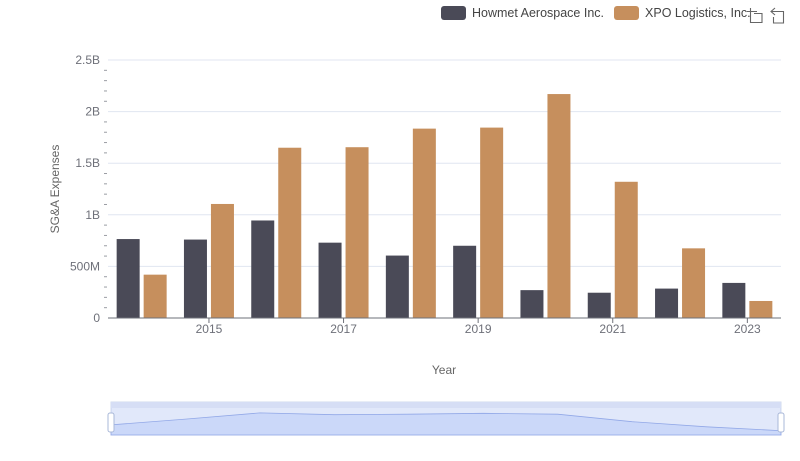  What do you see at coordinates (290, 232) in the screenshot?
I see `bar-xpo-2016` at bounding box center [290, 232].